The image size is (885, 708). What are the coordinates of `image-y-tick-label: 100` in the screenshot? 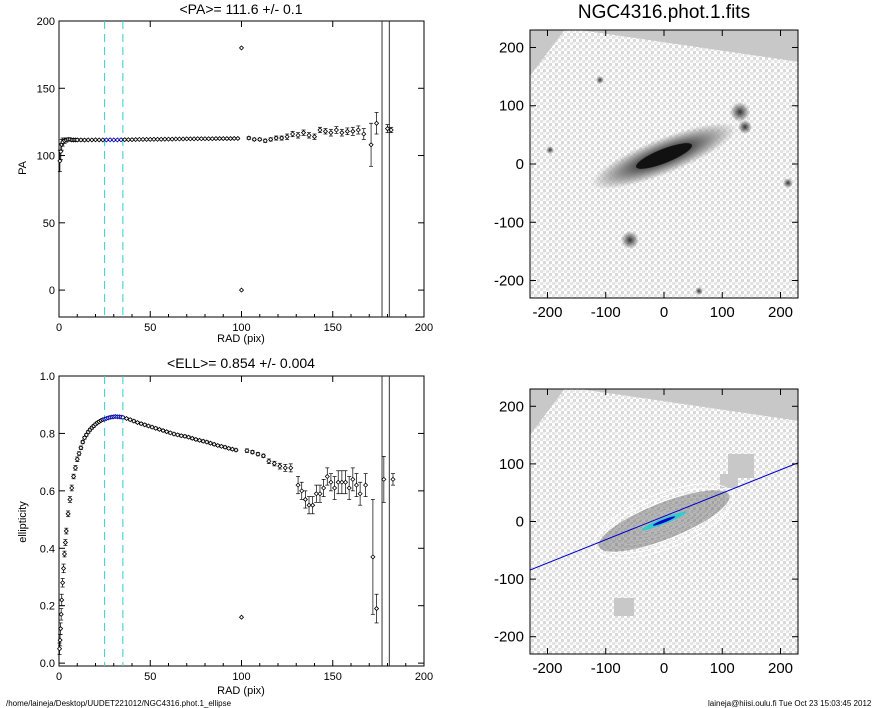 It's located at (511, 106).